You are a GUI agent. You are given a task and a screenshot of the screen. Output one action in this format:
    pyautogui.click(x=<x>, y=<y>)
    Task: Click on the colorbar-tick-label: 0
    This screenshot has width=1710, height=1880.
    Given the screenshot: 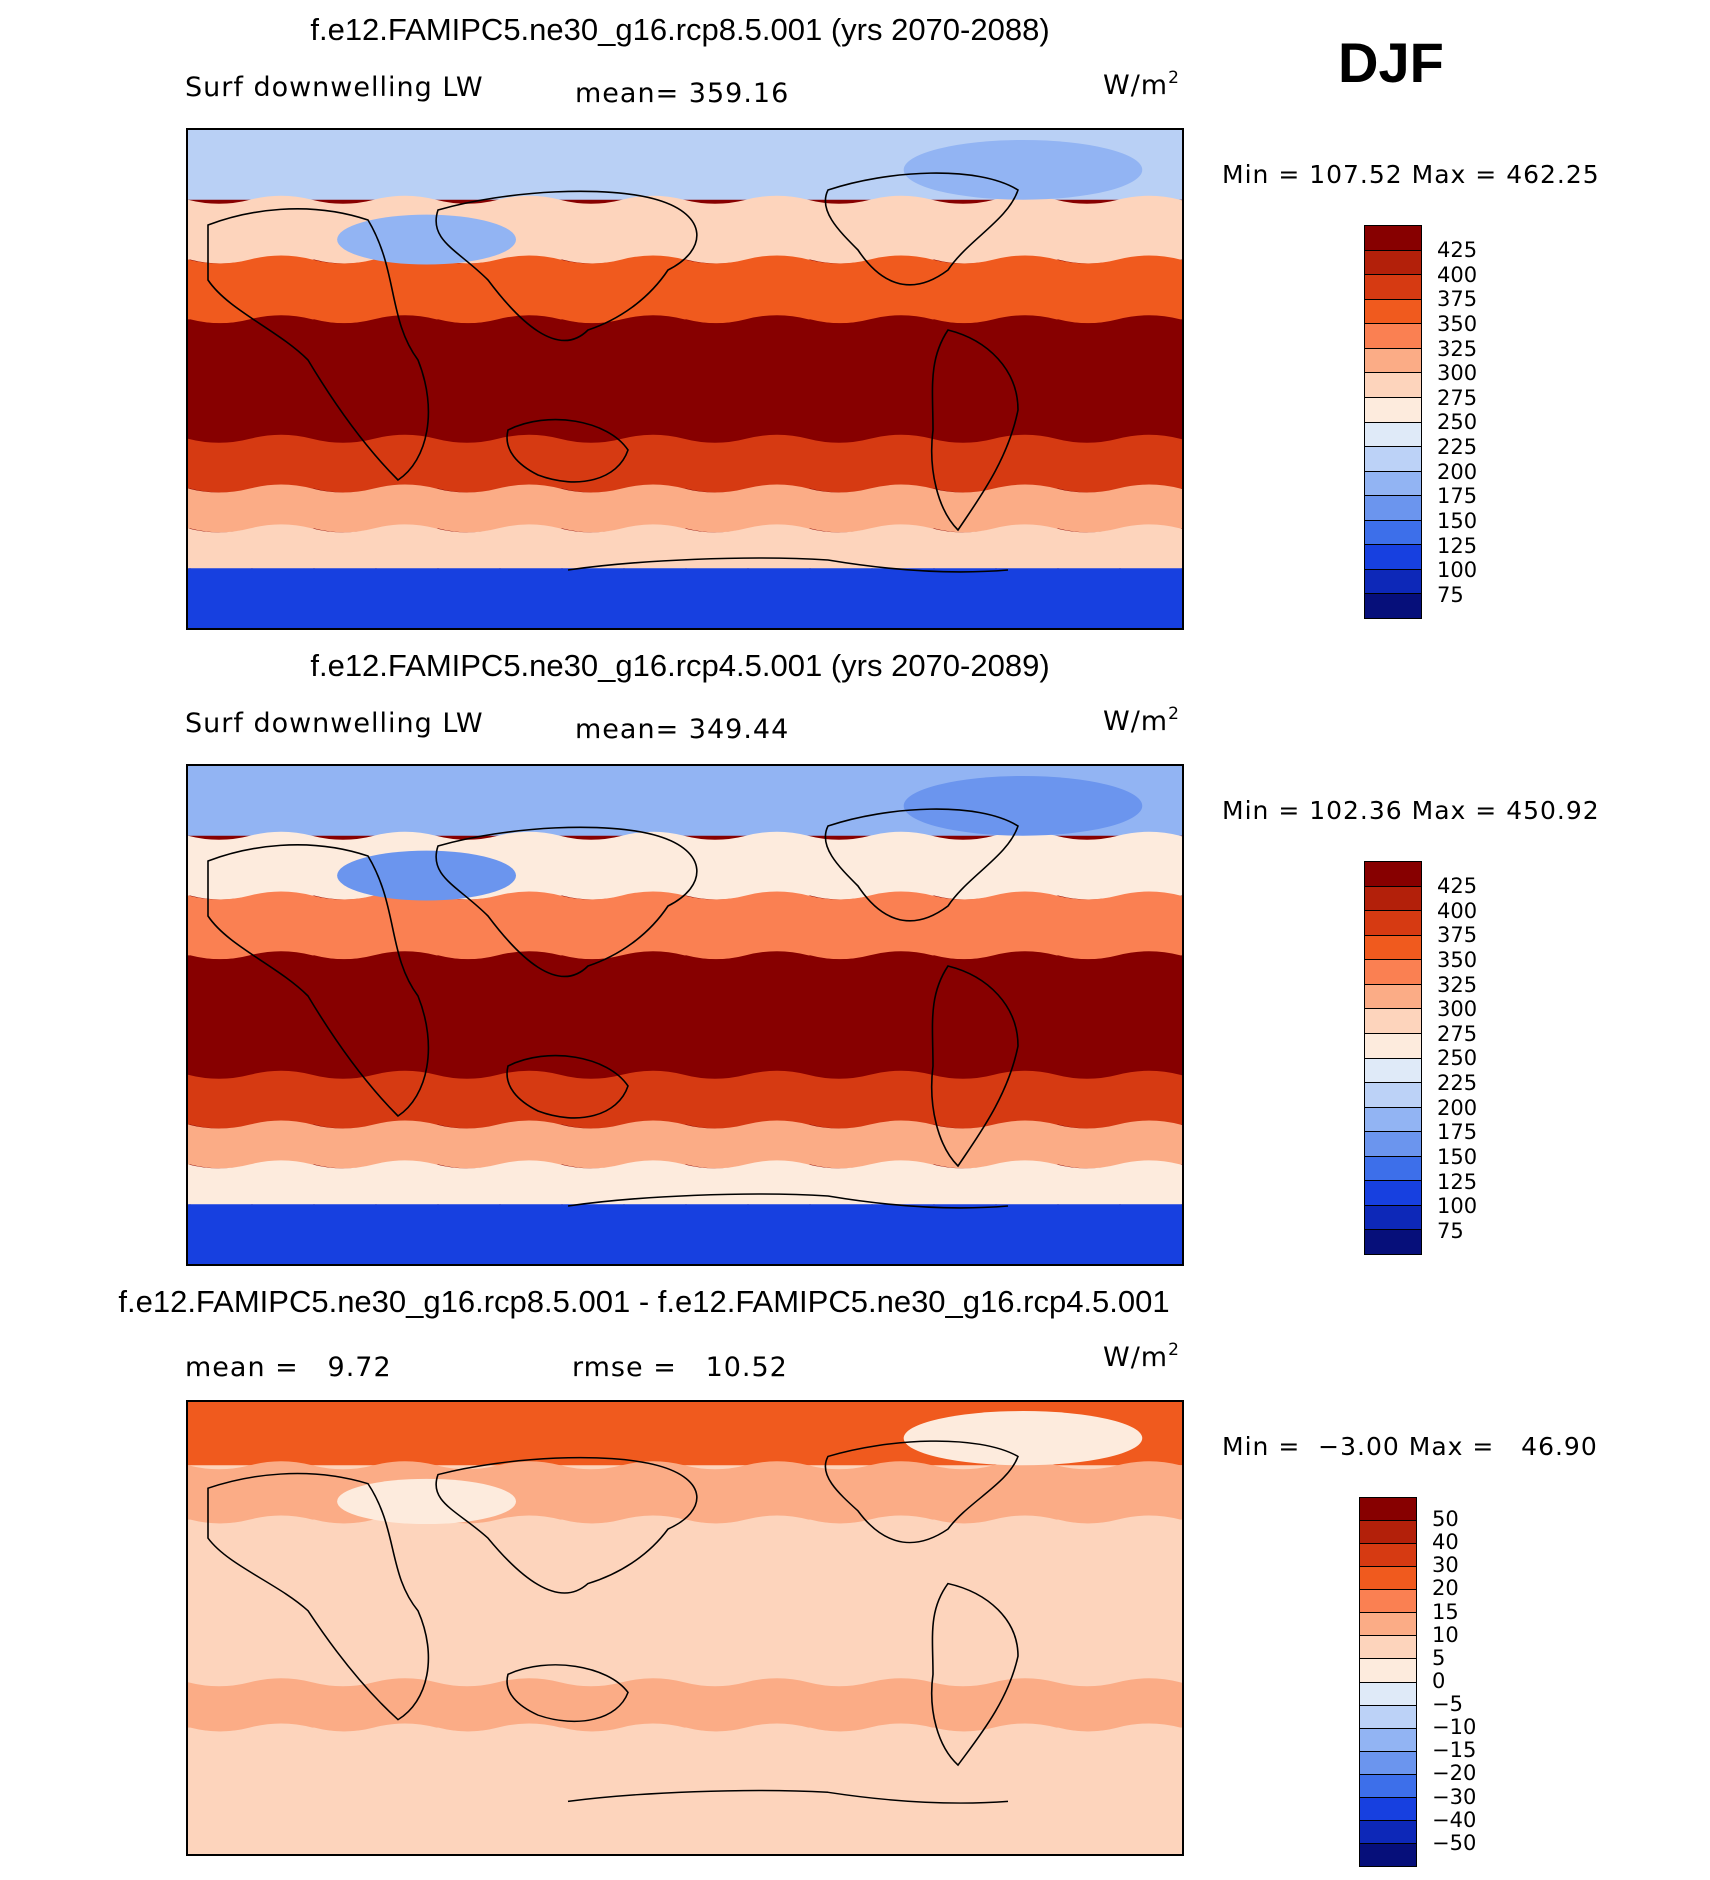 What is the action you would take?
    pyautogui.click(x=1439, y=1680)
    